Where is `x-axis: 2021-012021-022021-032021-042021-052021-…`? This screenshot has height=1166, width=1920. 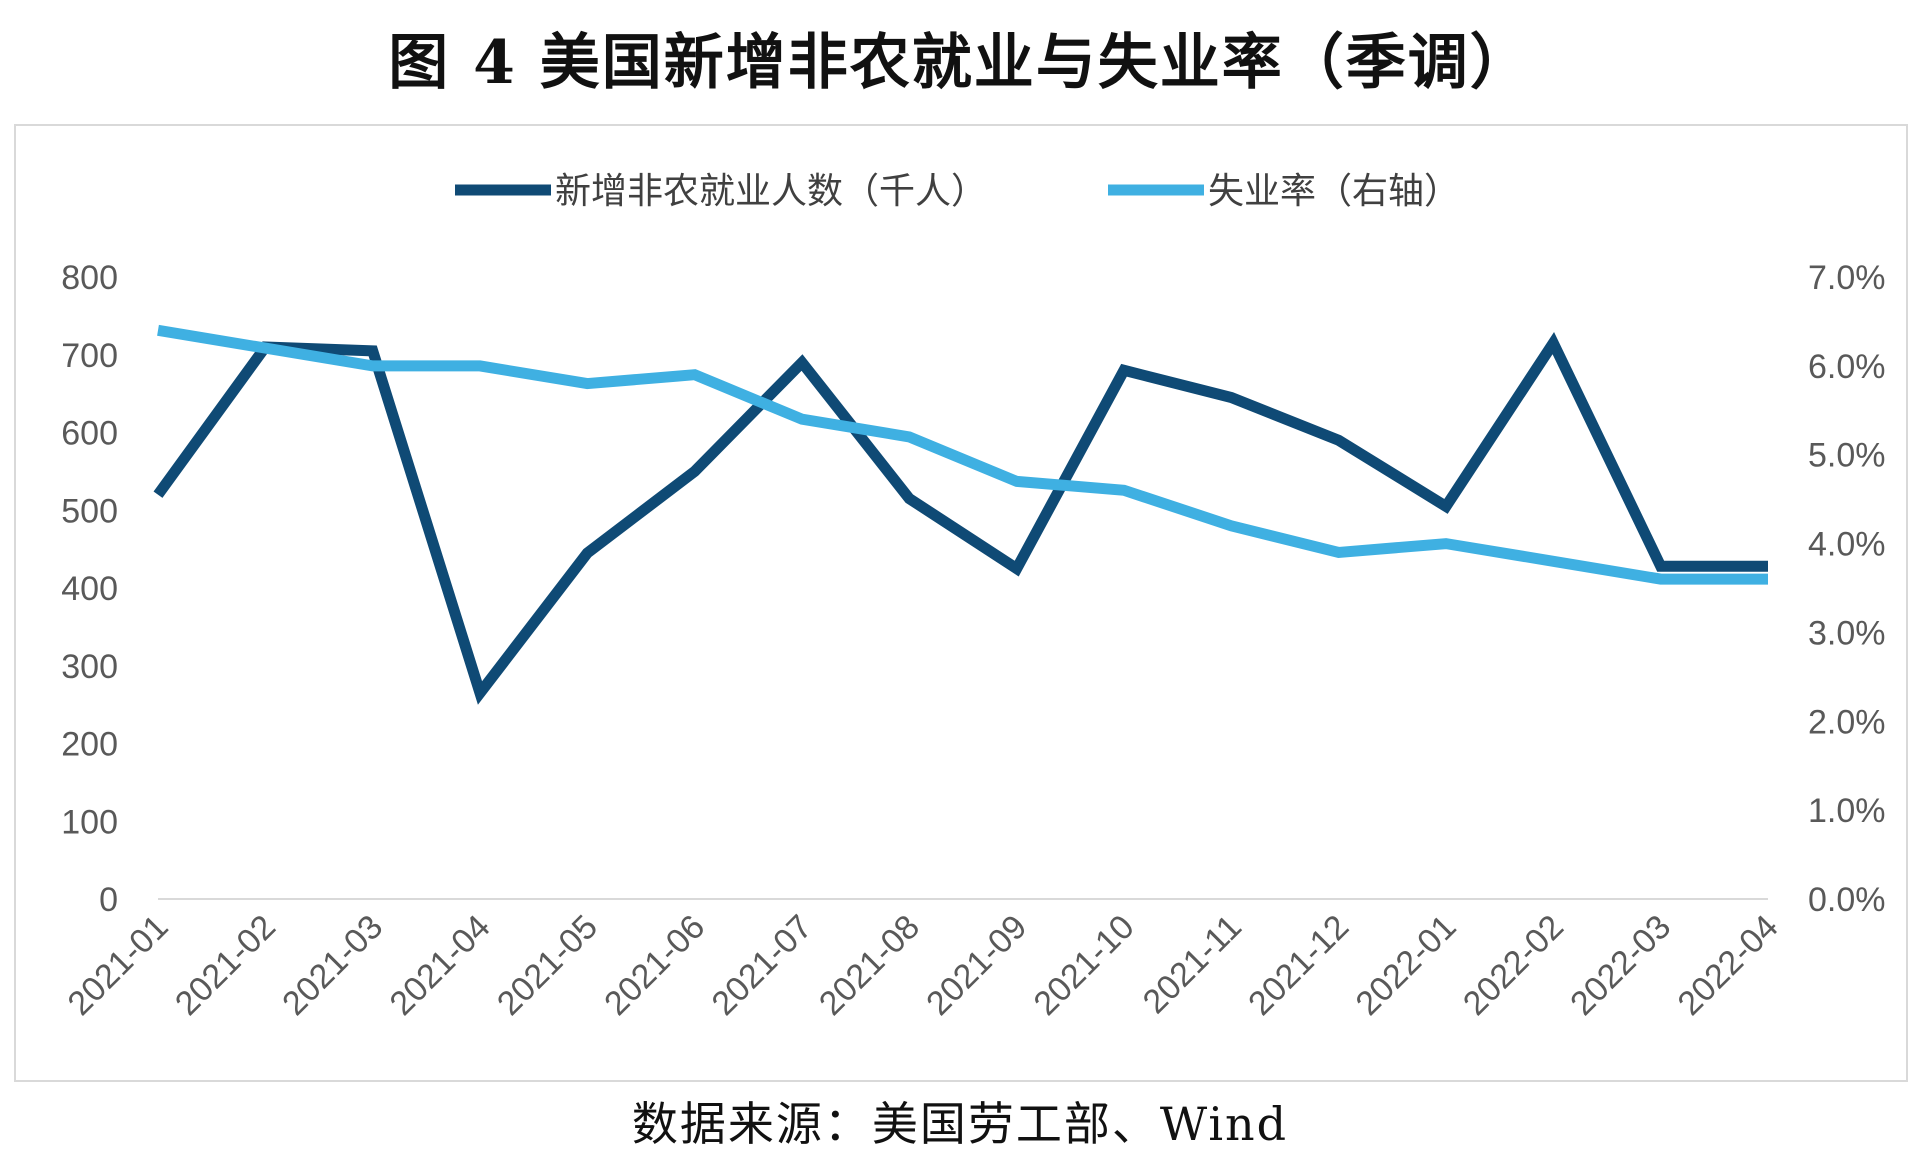 x-axis: 2021-012021-022021-032021-042021-052021-… is located at coordinates (923, 965).